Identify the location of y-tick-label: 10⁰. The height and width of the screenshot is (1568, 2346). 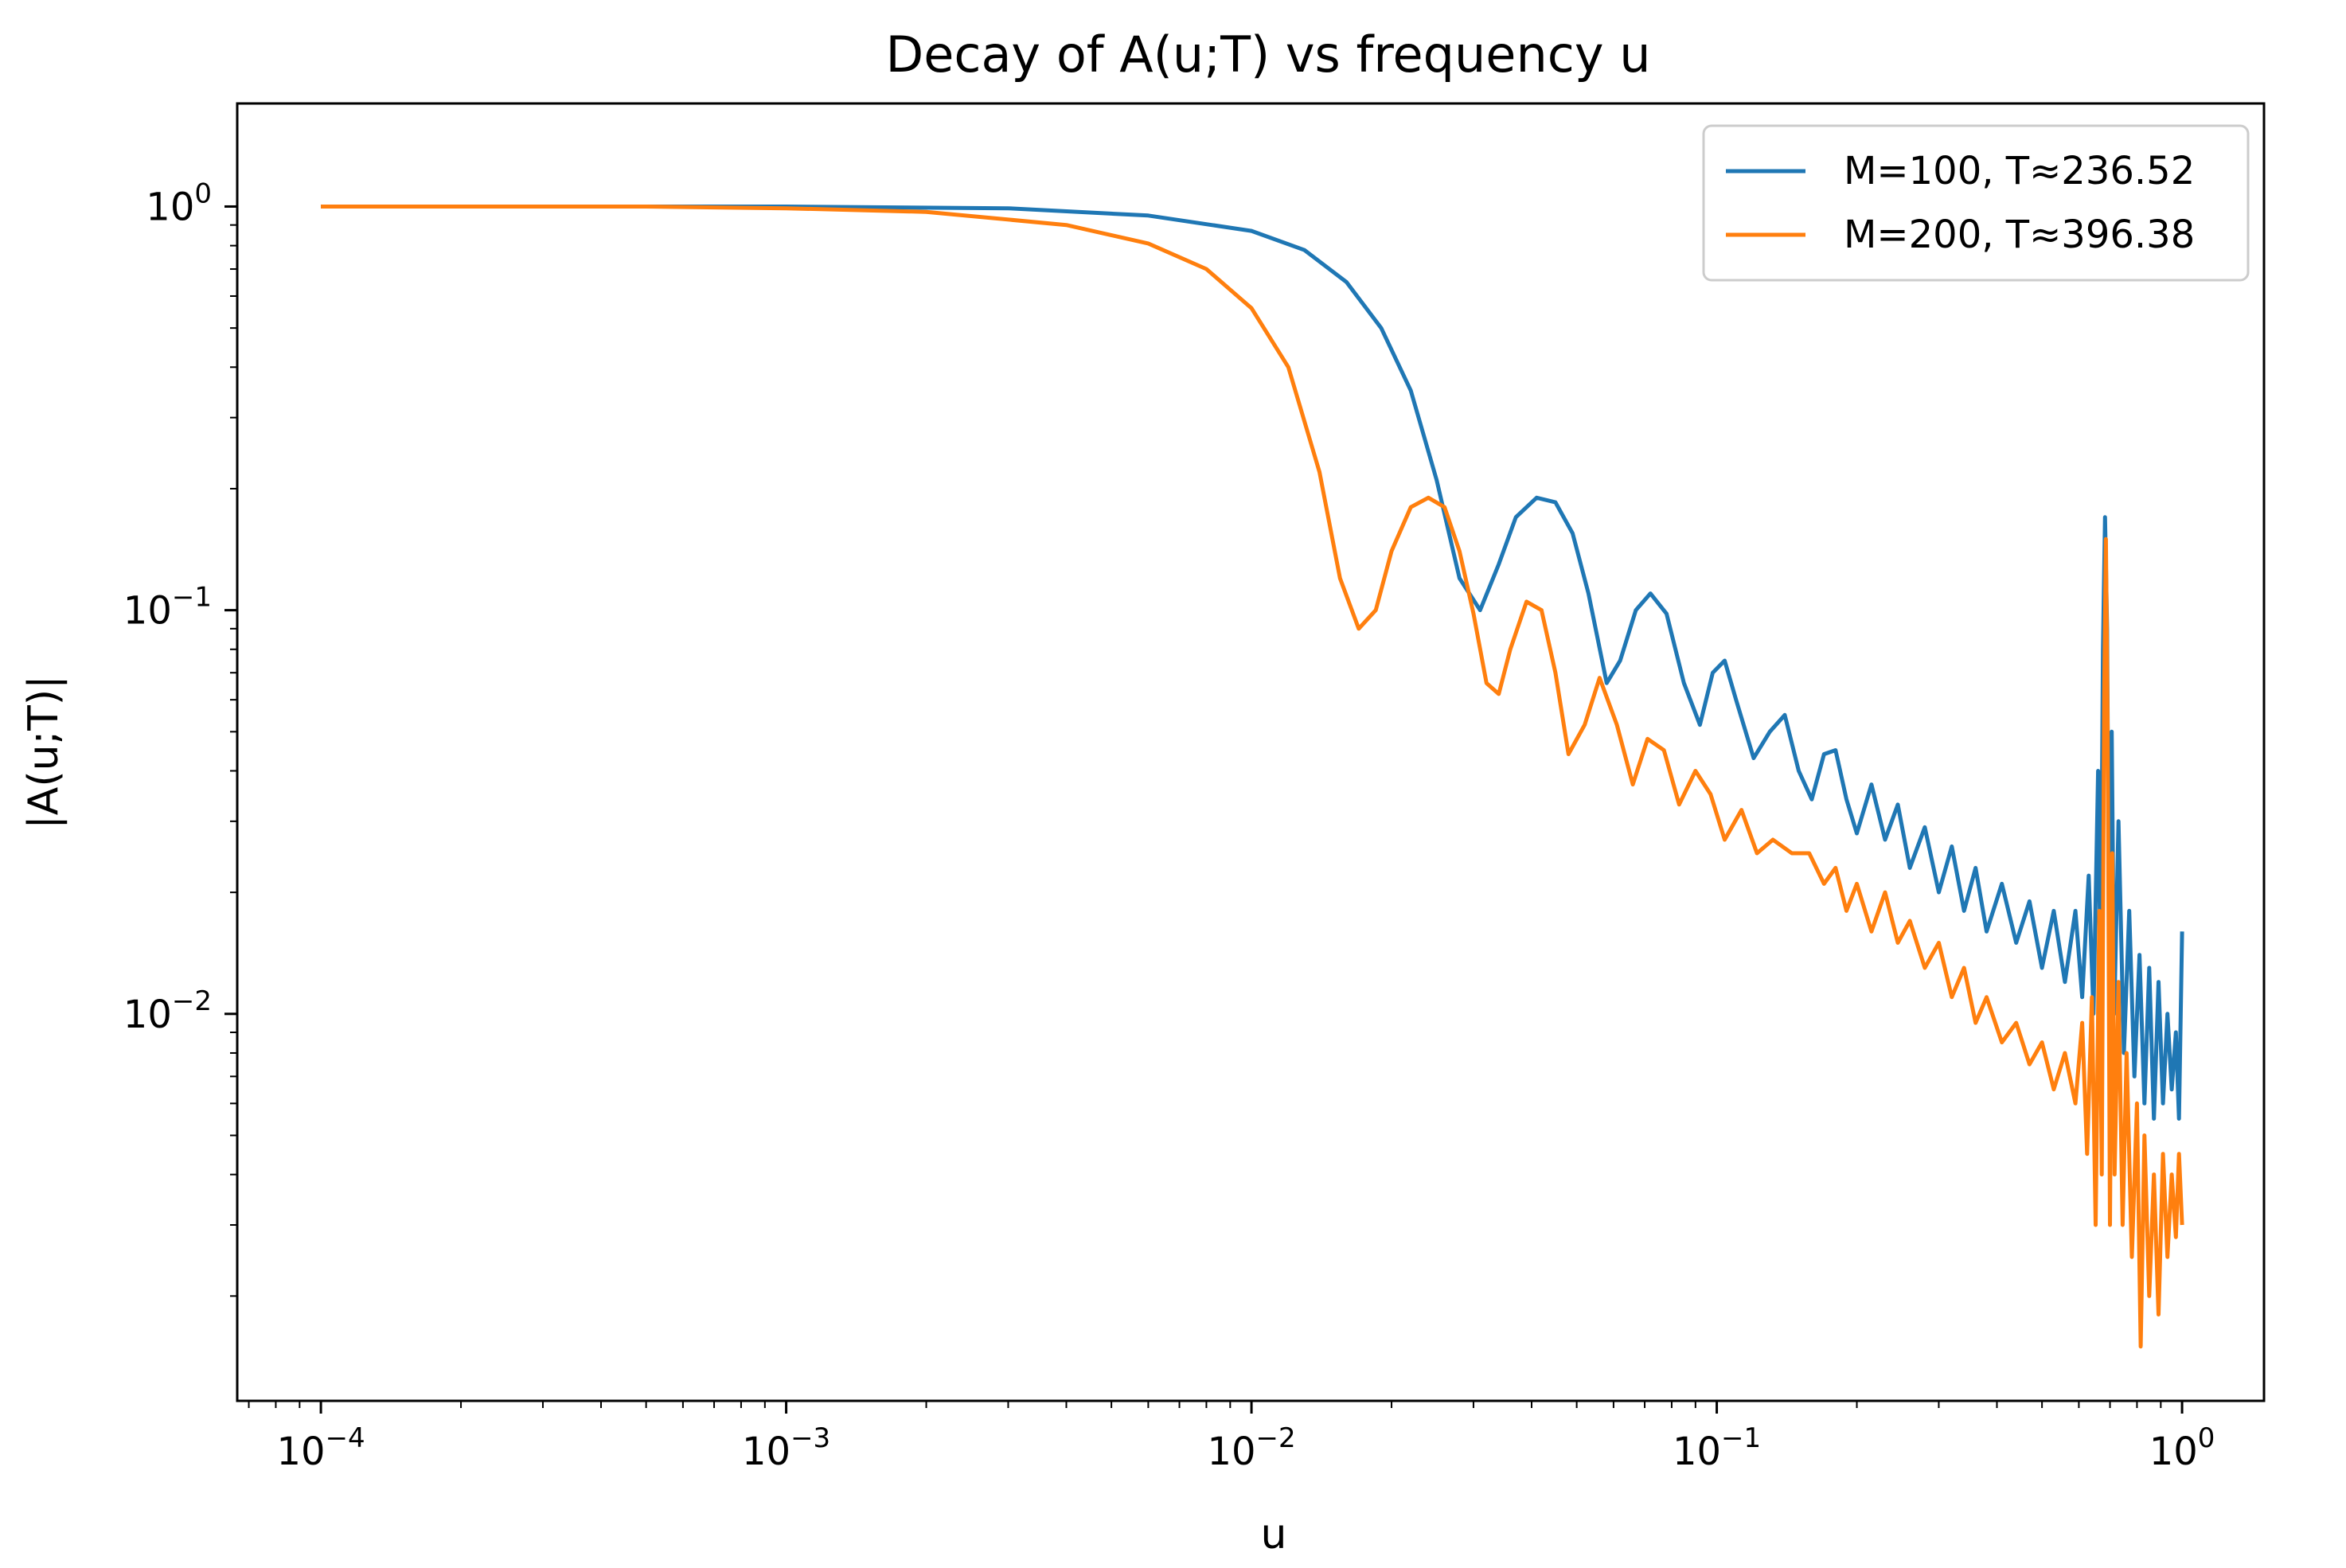
(179, 203).